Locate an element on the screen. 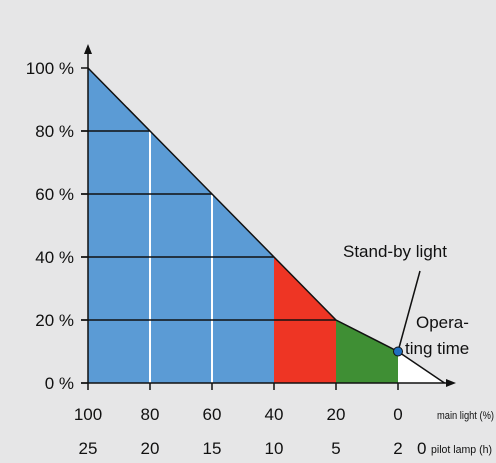  x-axis-pilot-label: pilot lamp (h) is located at coordinates (461, 450).